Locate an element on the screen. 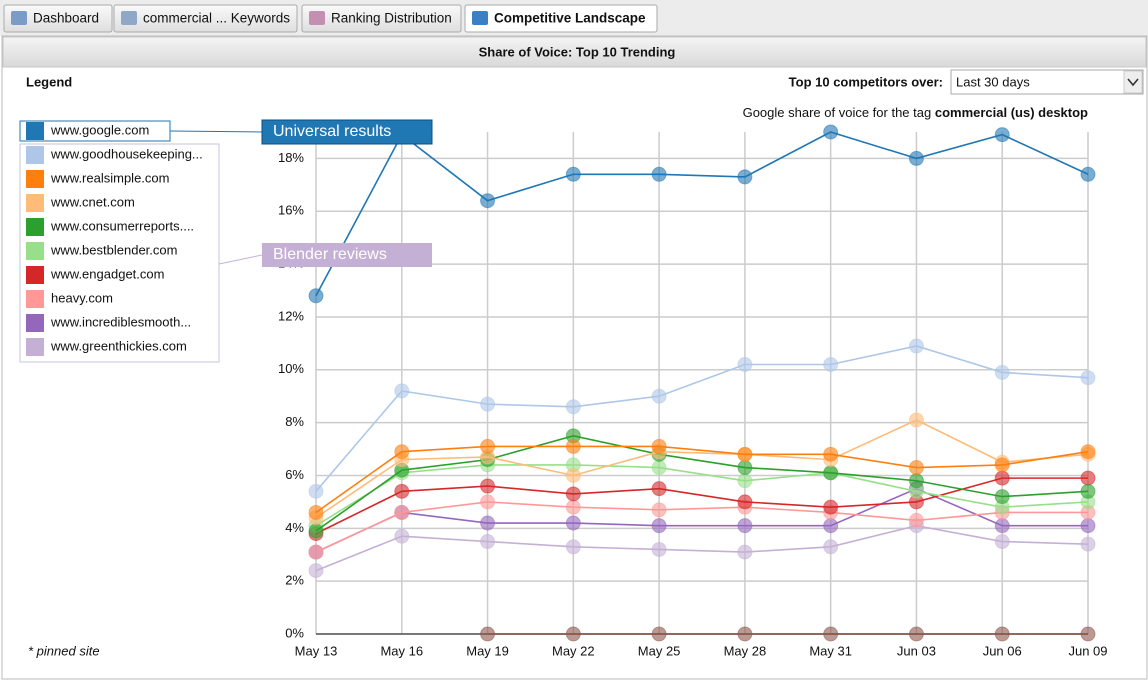 The width and height of the screenshot is (1148, 680). annotation-text: Universal results is located at coordinates (332, 131).